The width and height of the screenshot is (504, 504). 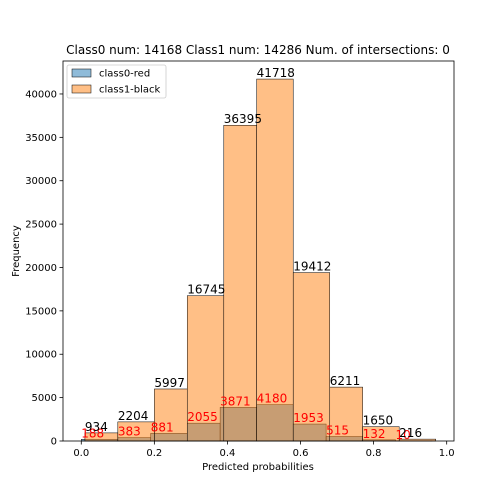 What do you see at coordinates (312, 267) in the screenshot?
I see `bar-label-s1-6: 19412` at bounding box center [312, 267].